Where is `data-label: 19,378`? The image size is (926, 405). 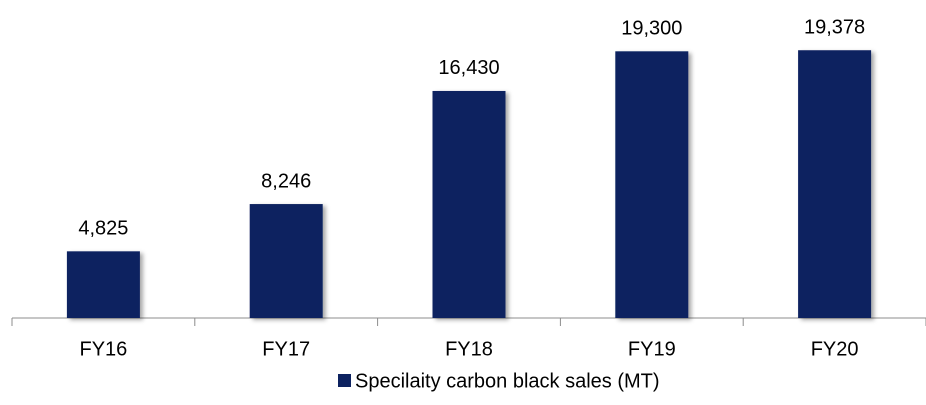
data-label: 19,378 is located at coordinates (834, 28).